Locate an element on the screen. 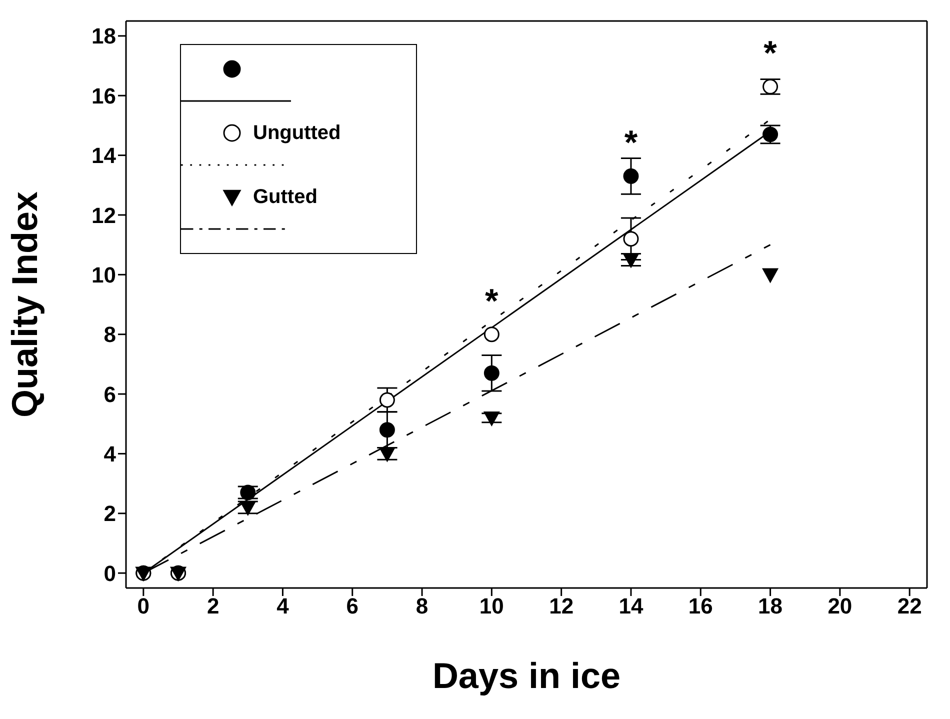 Image resolution: width=950 pixels, height=719 pixels. x-tick-label: 14 is located at coordinates (631, 606).